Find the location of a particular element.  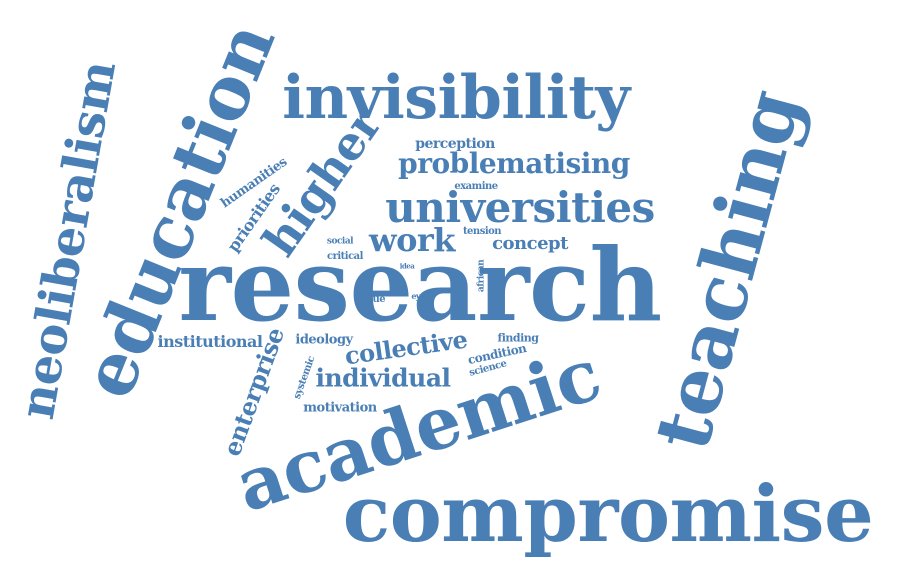

word-motivation: motivation is located at coordinates (340, 408).